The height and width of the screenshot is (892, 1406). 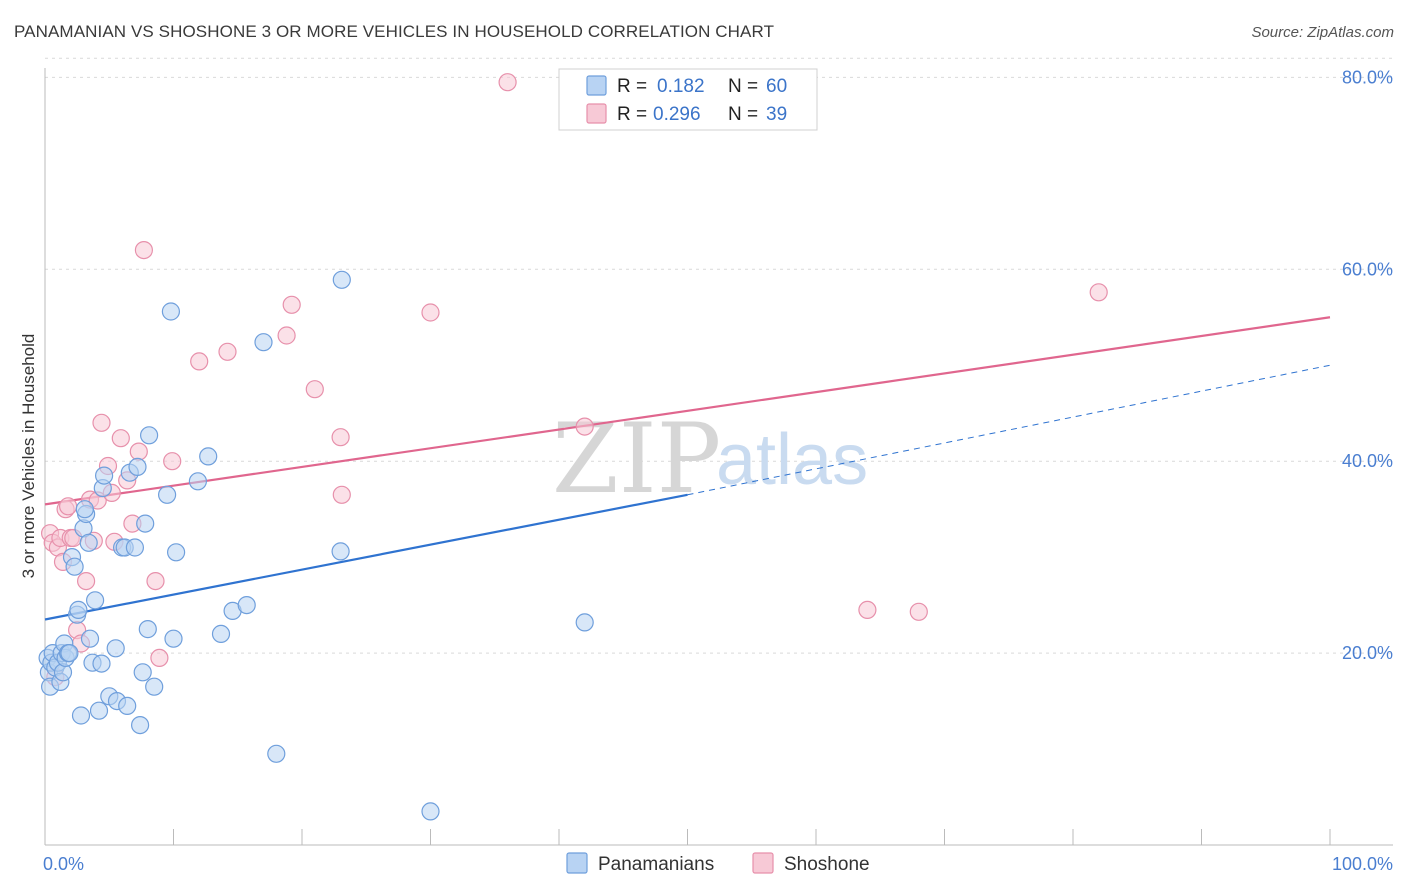 I want to click on bottom-legend-label-panamanians: Panamanians, so click(x=656, y=864).